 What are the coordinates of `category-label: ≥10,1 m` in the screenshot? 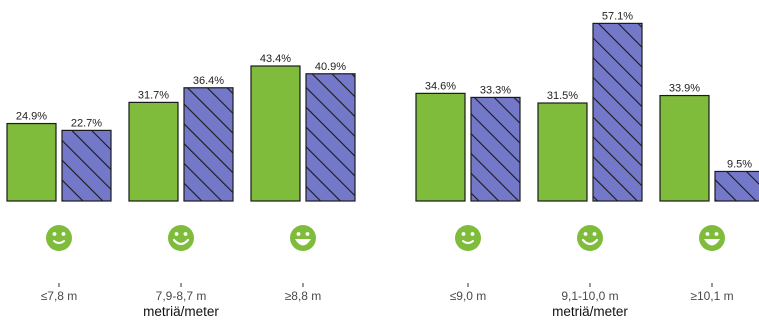 It's located at (711, 296).